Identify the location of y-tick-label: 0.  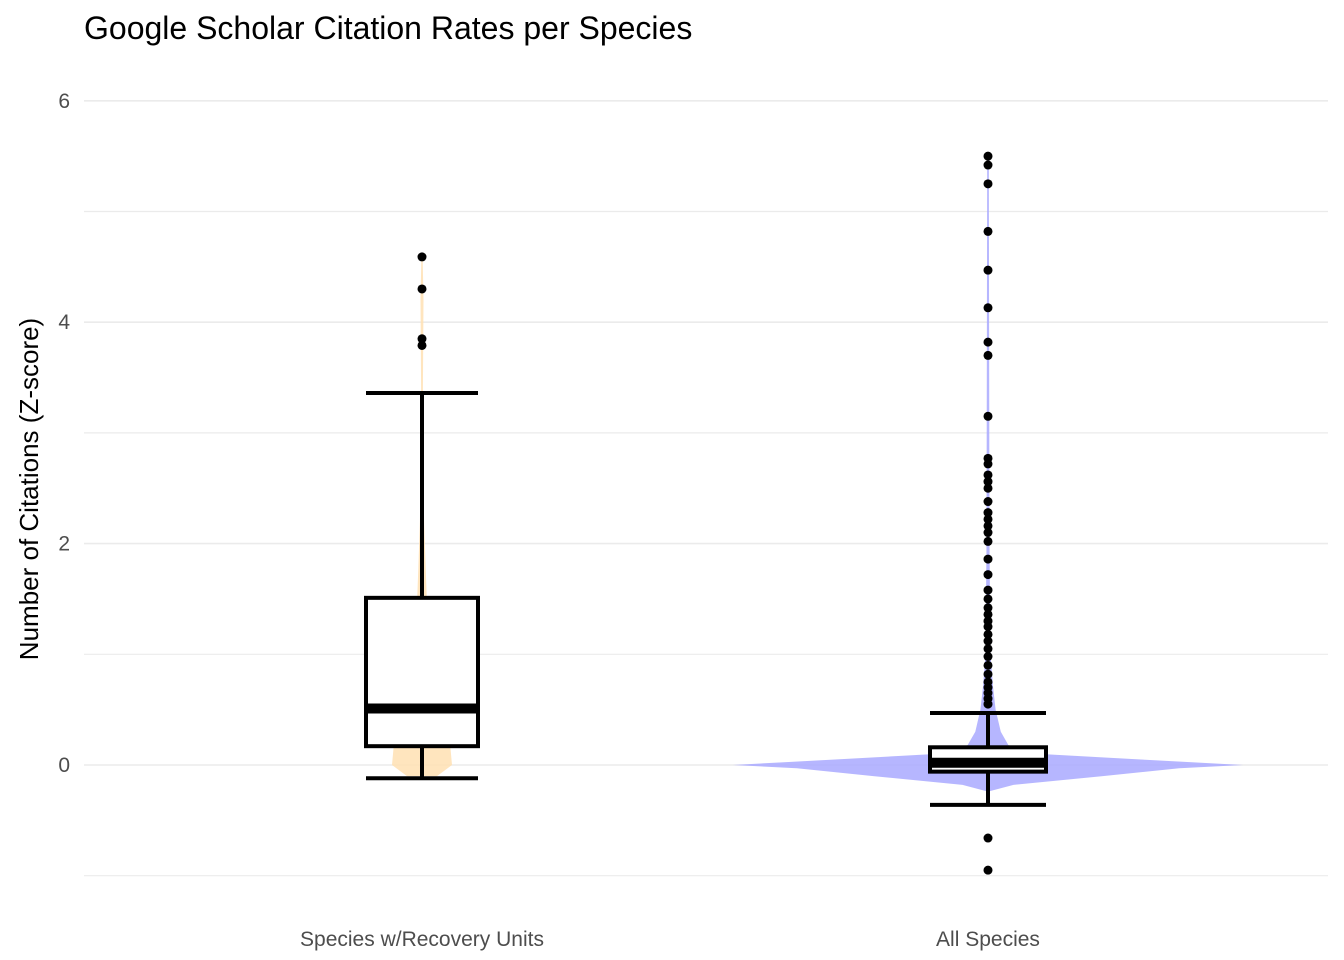
(64, 765).